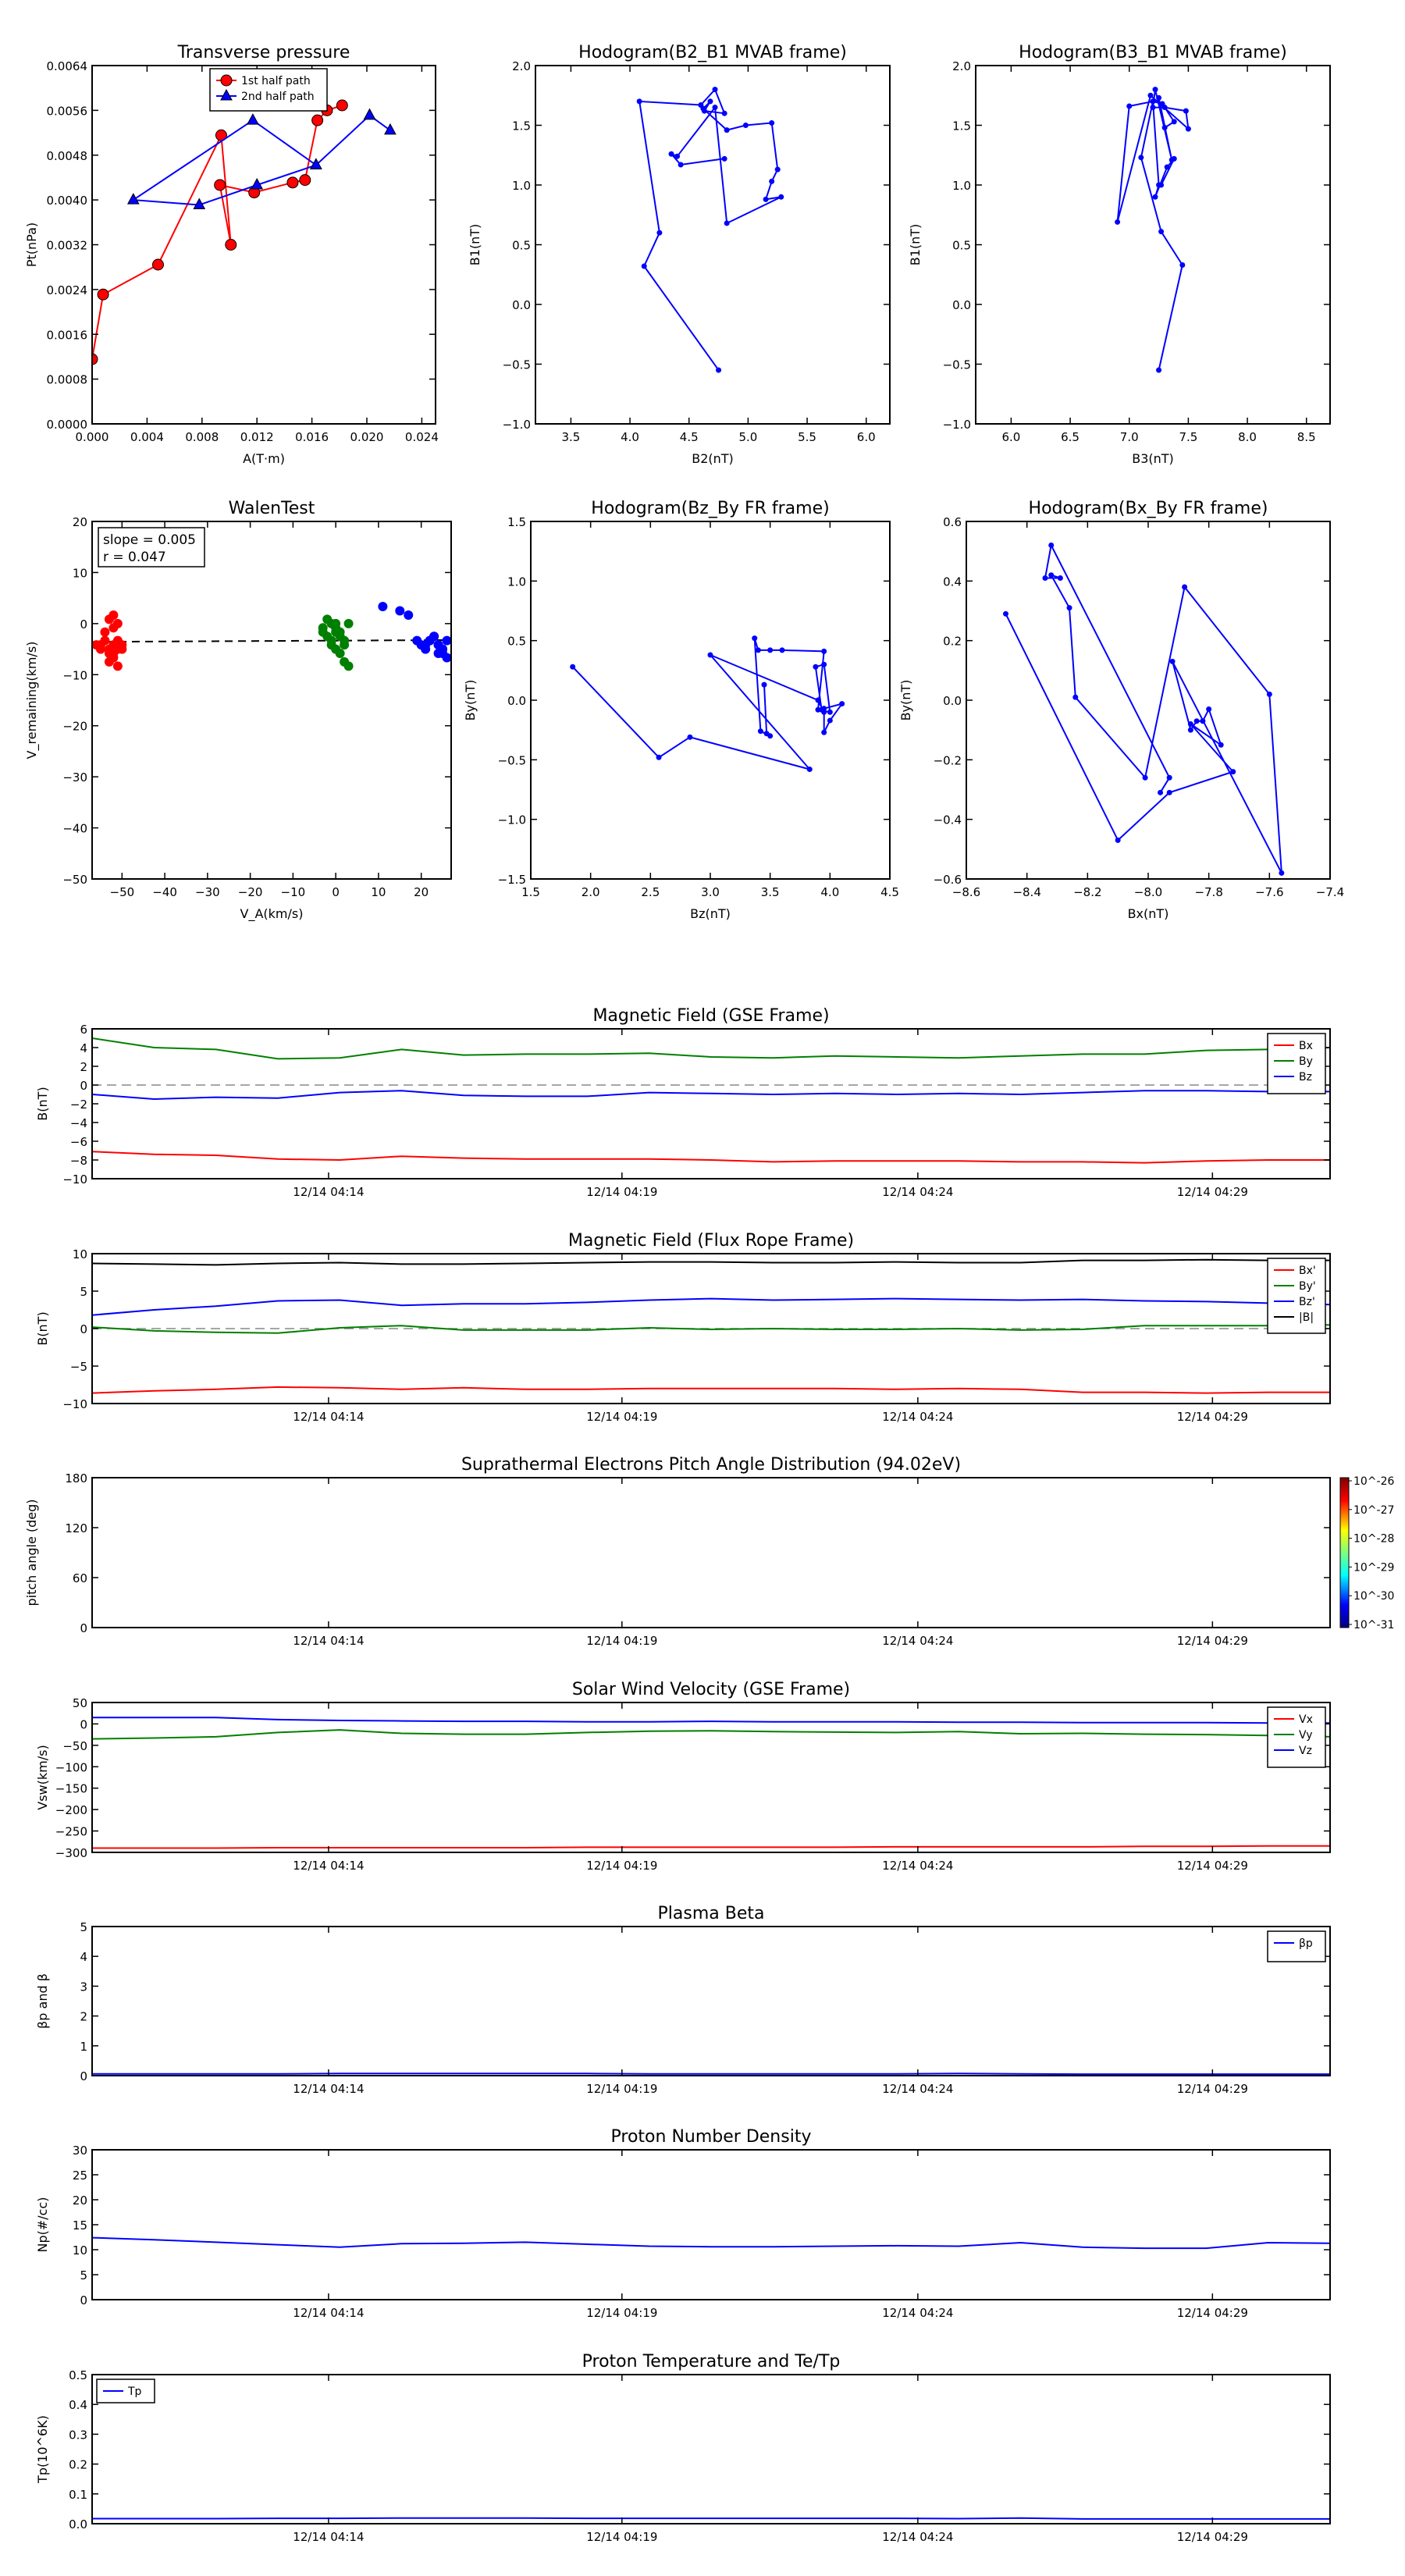 The image size is (1405, 2576). Describe the element at coordinates (711, 892) in the screenshot. I see `x-tick-label: 3.0` at that location.